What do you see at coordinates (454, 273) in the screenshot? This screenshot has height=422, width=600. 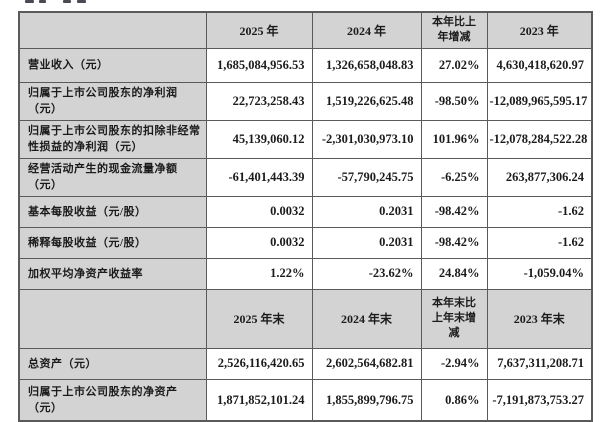 I see `cell-yoy: 24.84%` at bounding box center [454, 273].